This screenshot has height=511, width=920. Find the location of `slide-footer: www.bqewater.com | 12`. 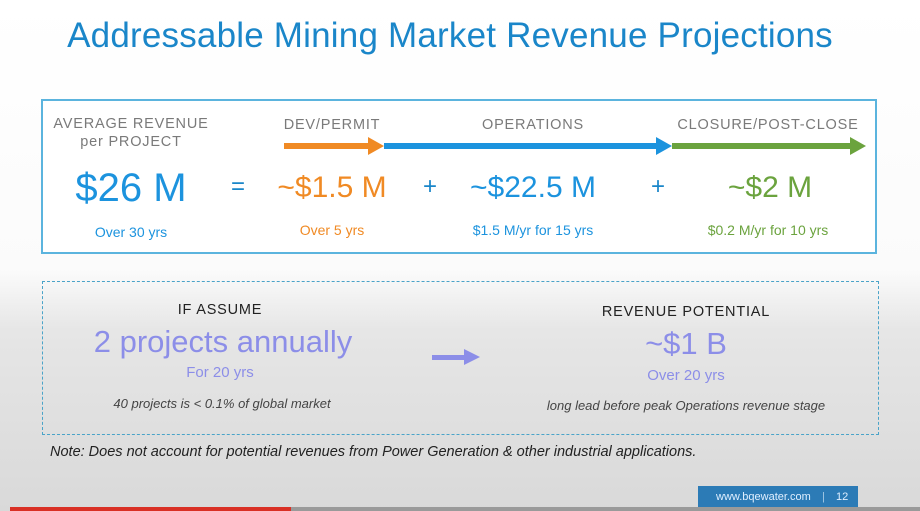

slide-footer: www.bqewater.com | 12 is located at coordinates (778, 497).